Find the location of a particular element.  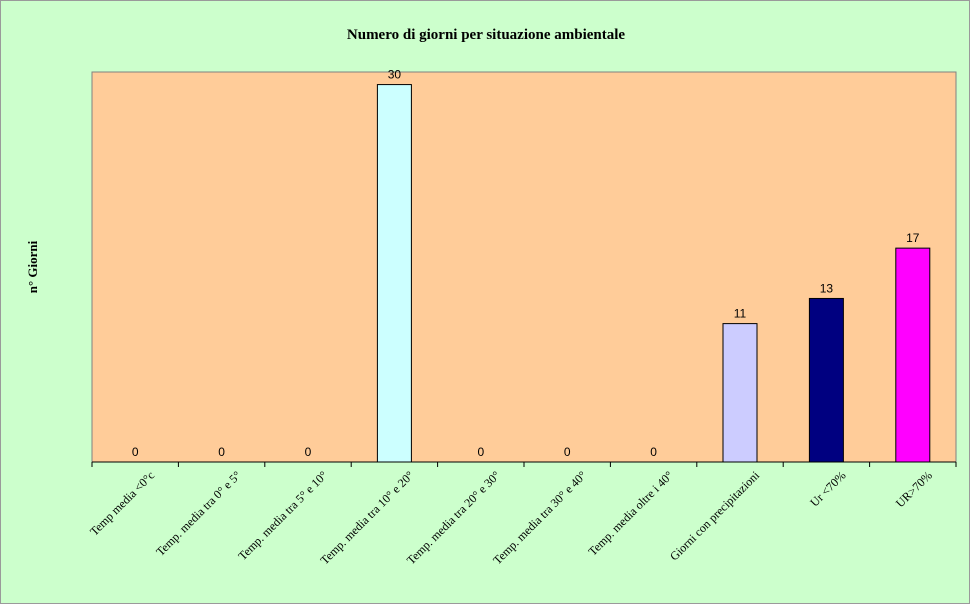

data-label: 13 is located at coordinates (827, 288).